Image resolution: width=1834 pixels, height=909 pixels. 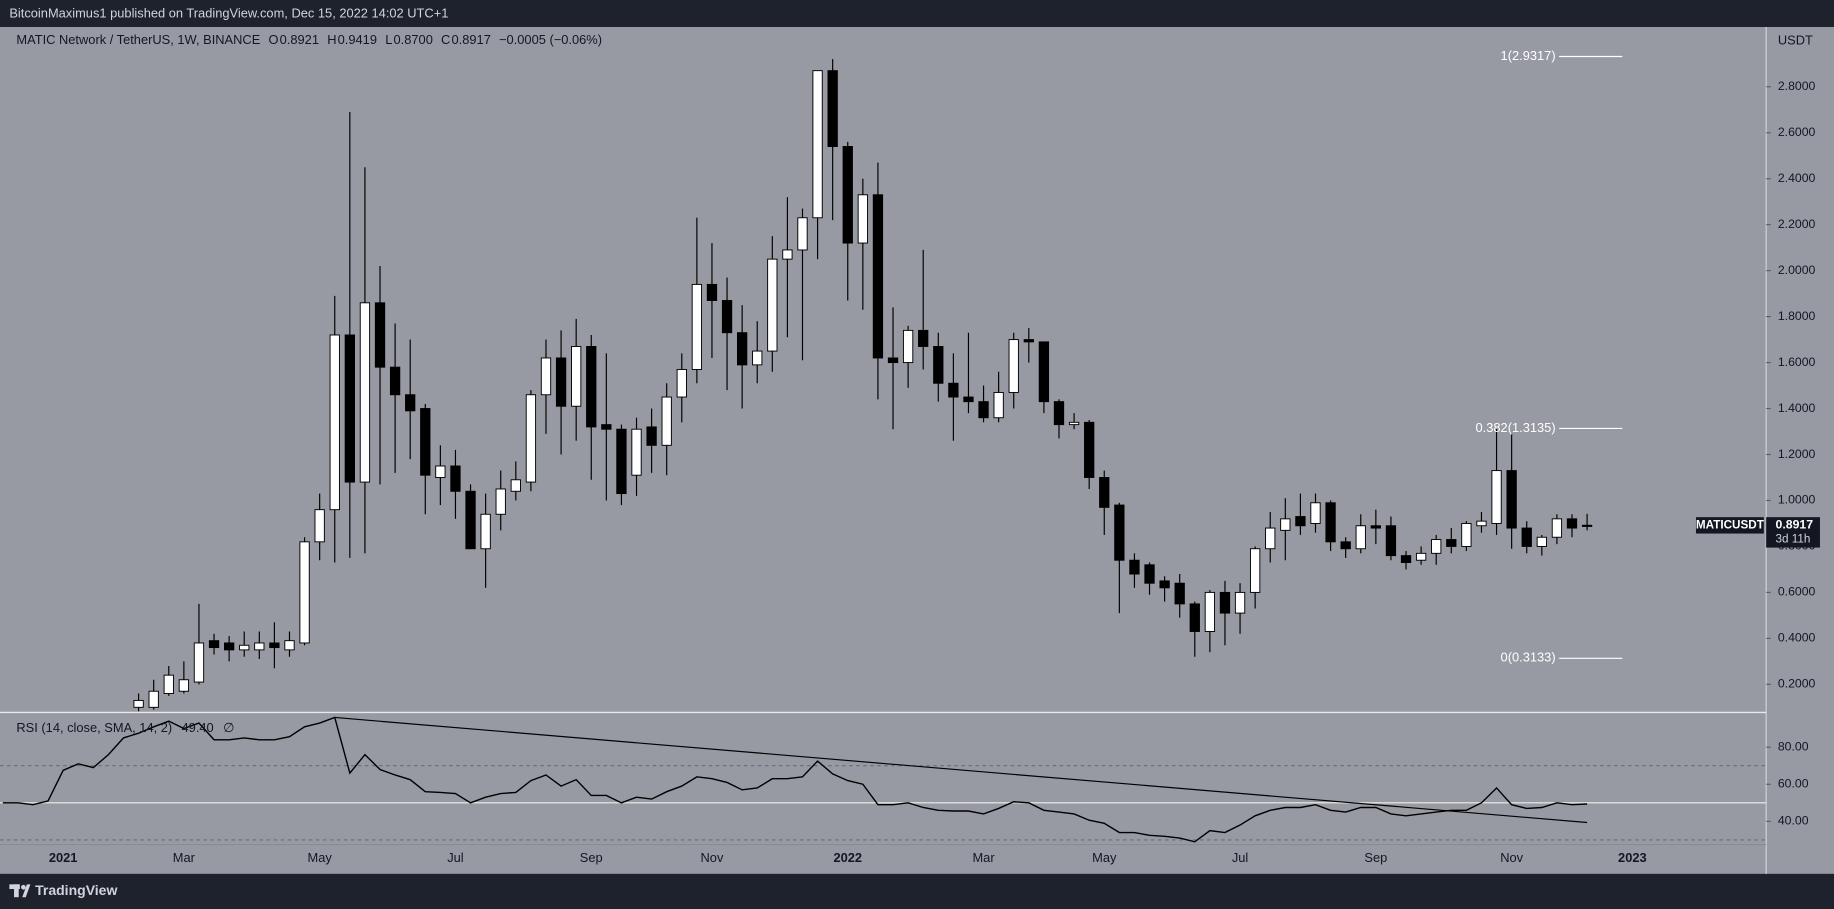 What do you see at coordinates (1528, 657) in the screenshot?
I see `fib-label: 0(0.3133)` at bounding box center [1528, 657].